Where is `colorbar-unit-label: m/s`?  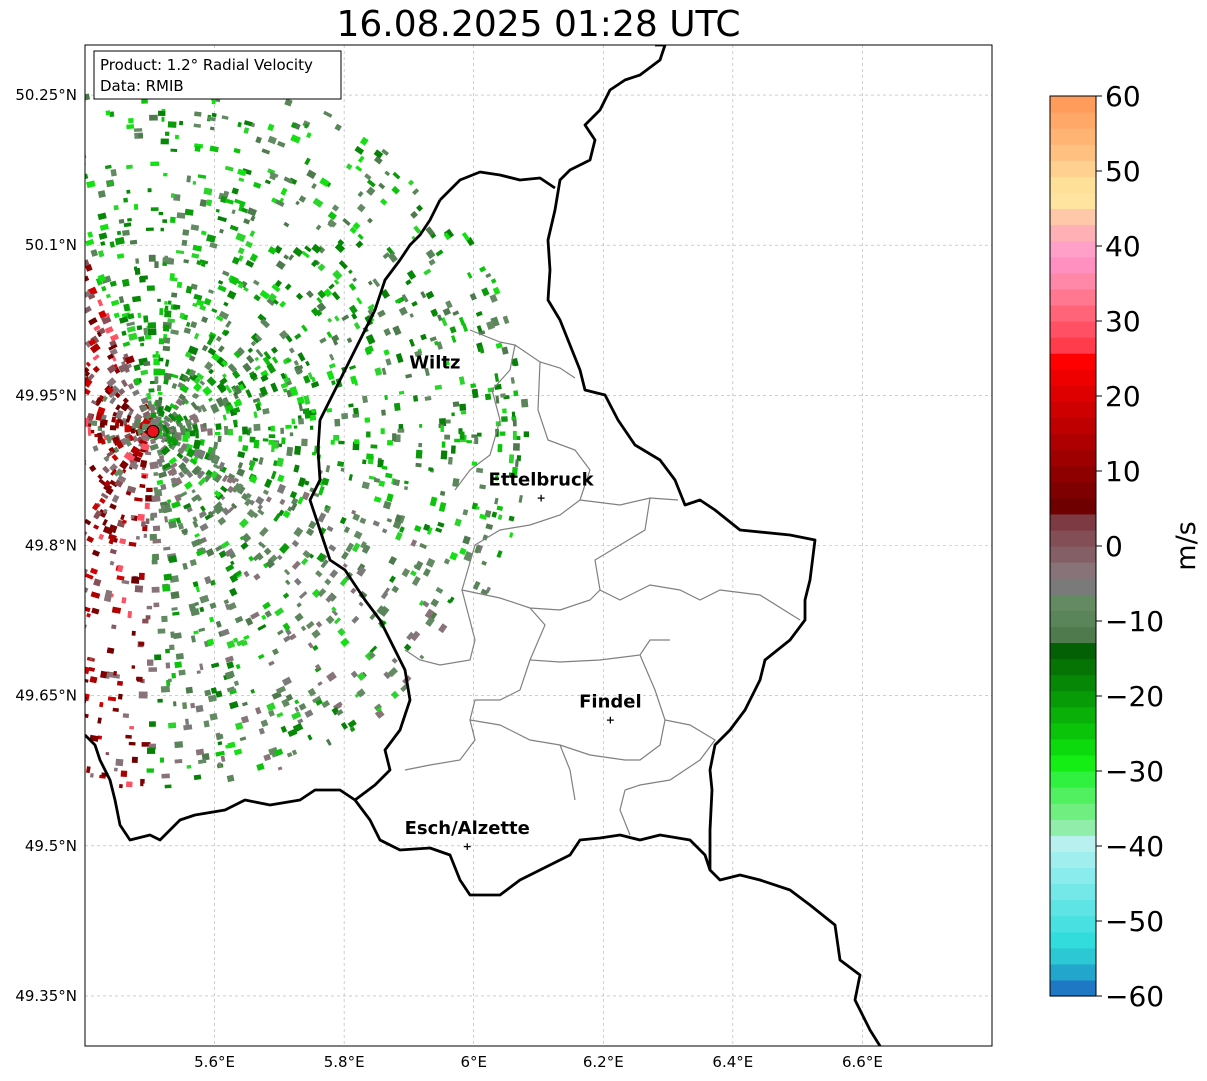 colorbar-unit-label: m/s is located at coordinates (1186, 545).